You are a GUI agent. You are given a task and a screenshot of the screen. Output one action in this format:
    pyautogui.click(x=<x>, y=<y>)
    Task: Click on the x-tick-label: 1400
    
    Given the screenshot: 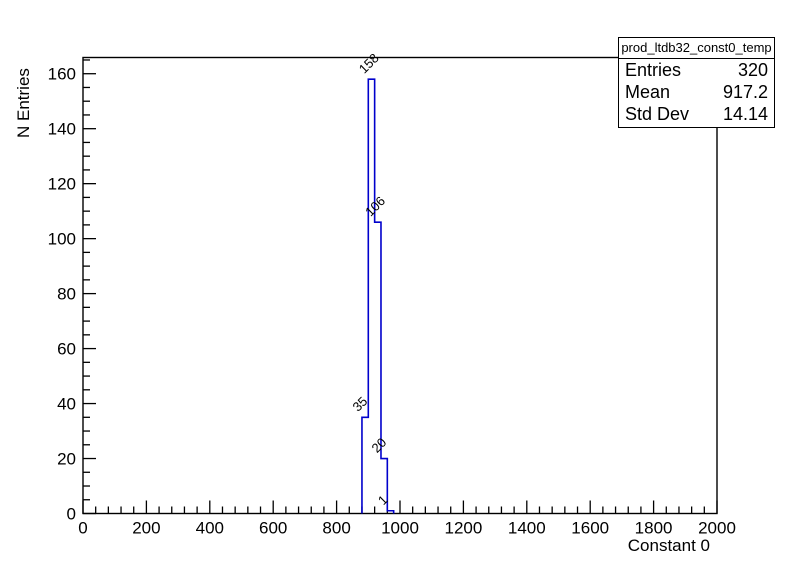 What is the action you would take?
    pyautogui.click(x=527, y=528)
    